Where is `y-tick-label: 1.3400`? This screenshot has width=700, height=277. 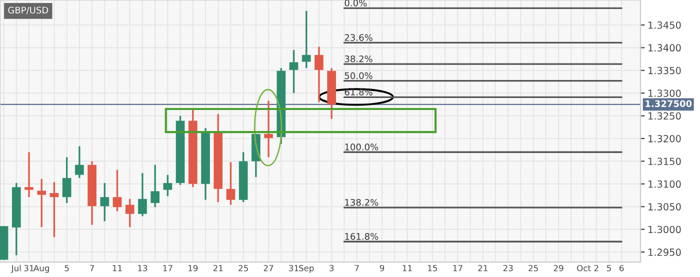
y-tick-label: 1.3400 is located at coordinates (664, 48).